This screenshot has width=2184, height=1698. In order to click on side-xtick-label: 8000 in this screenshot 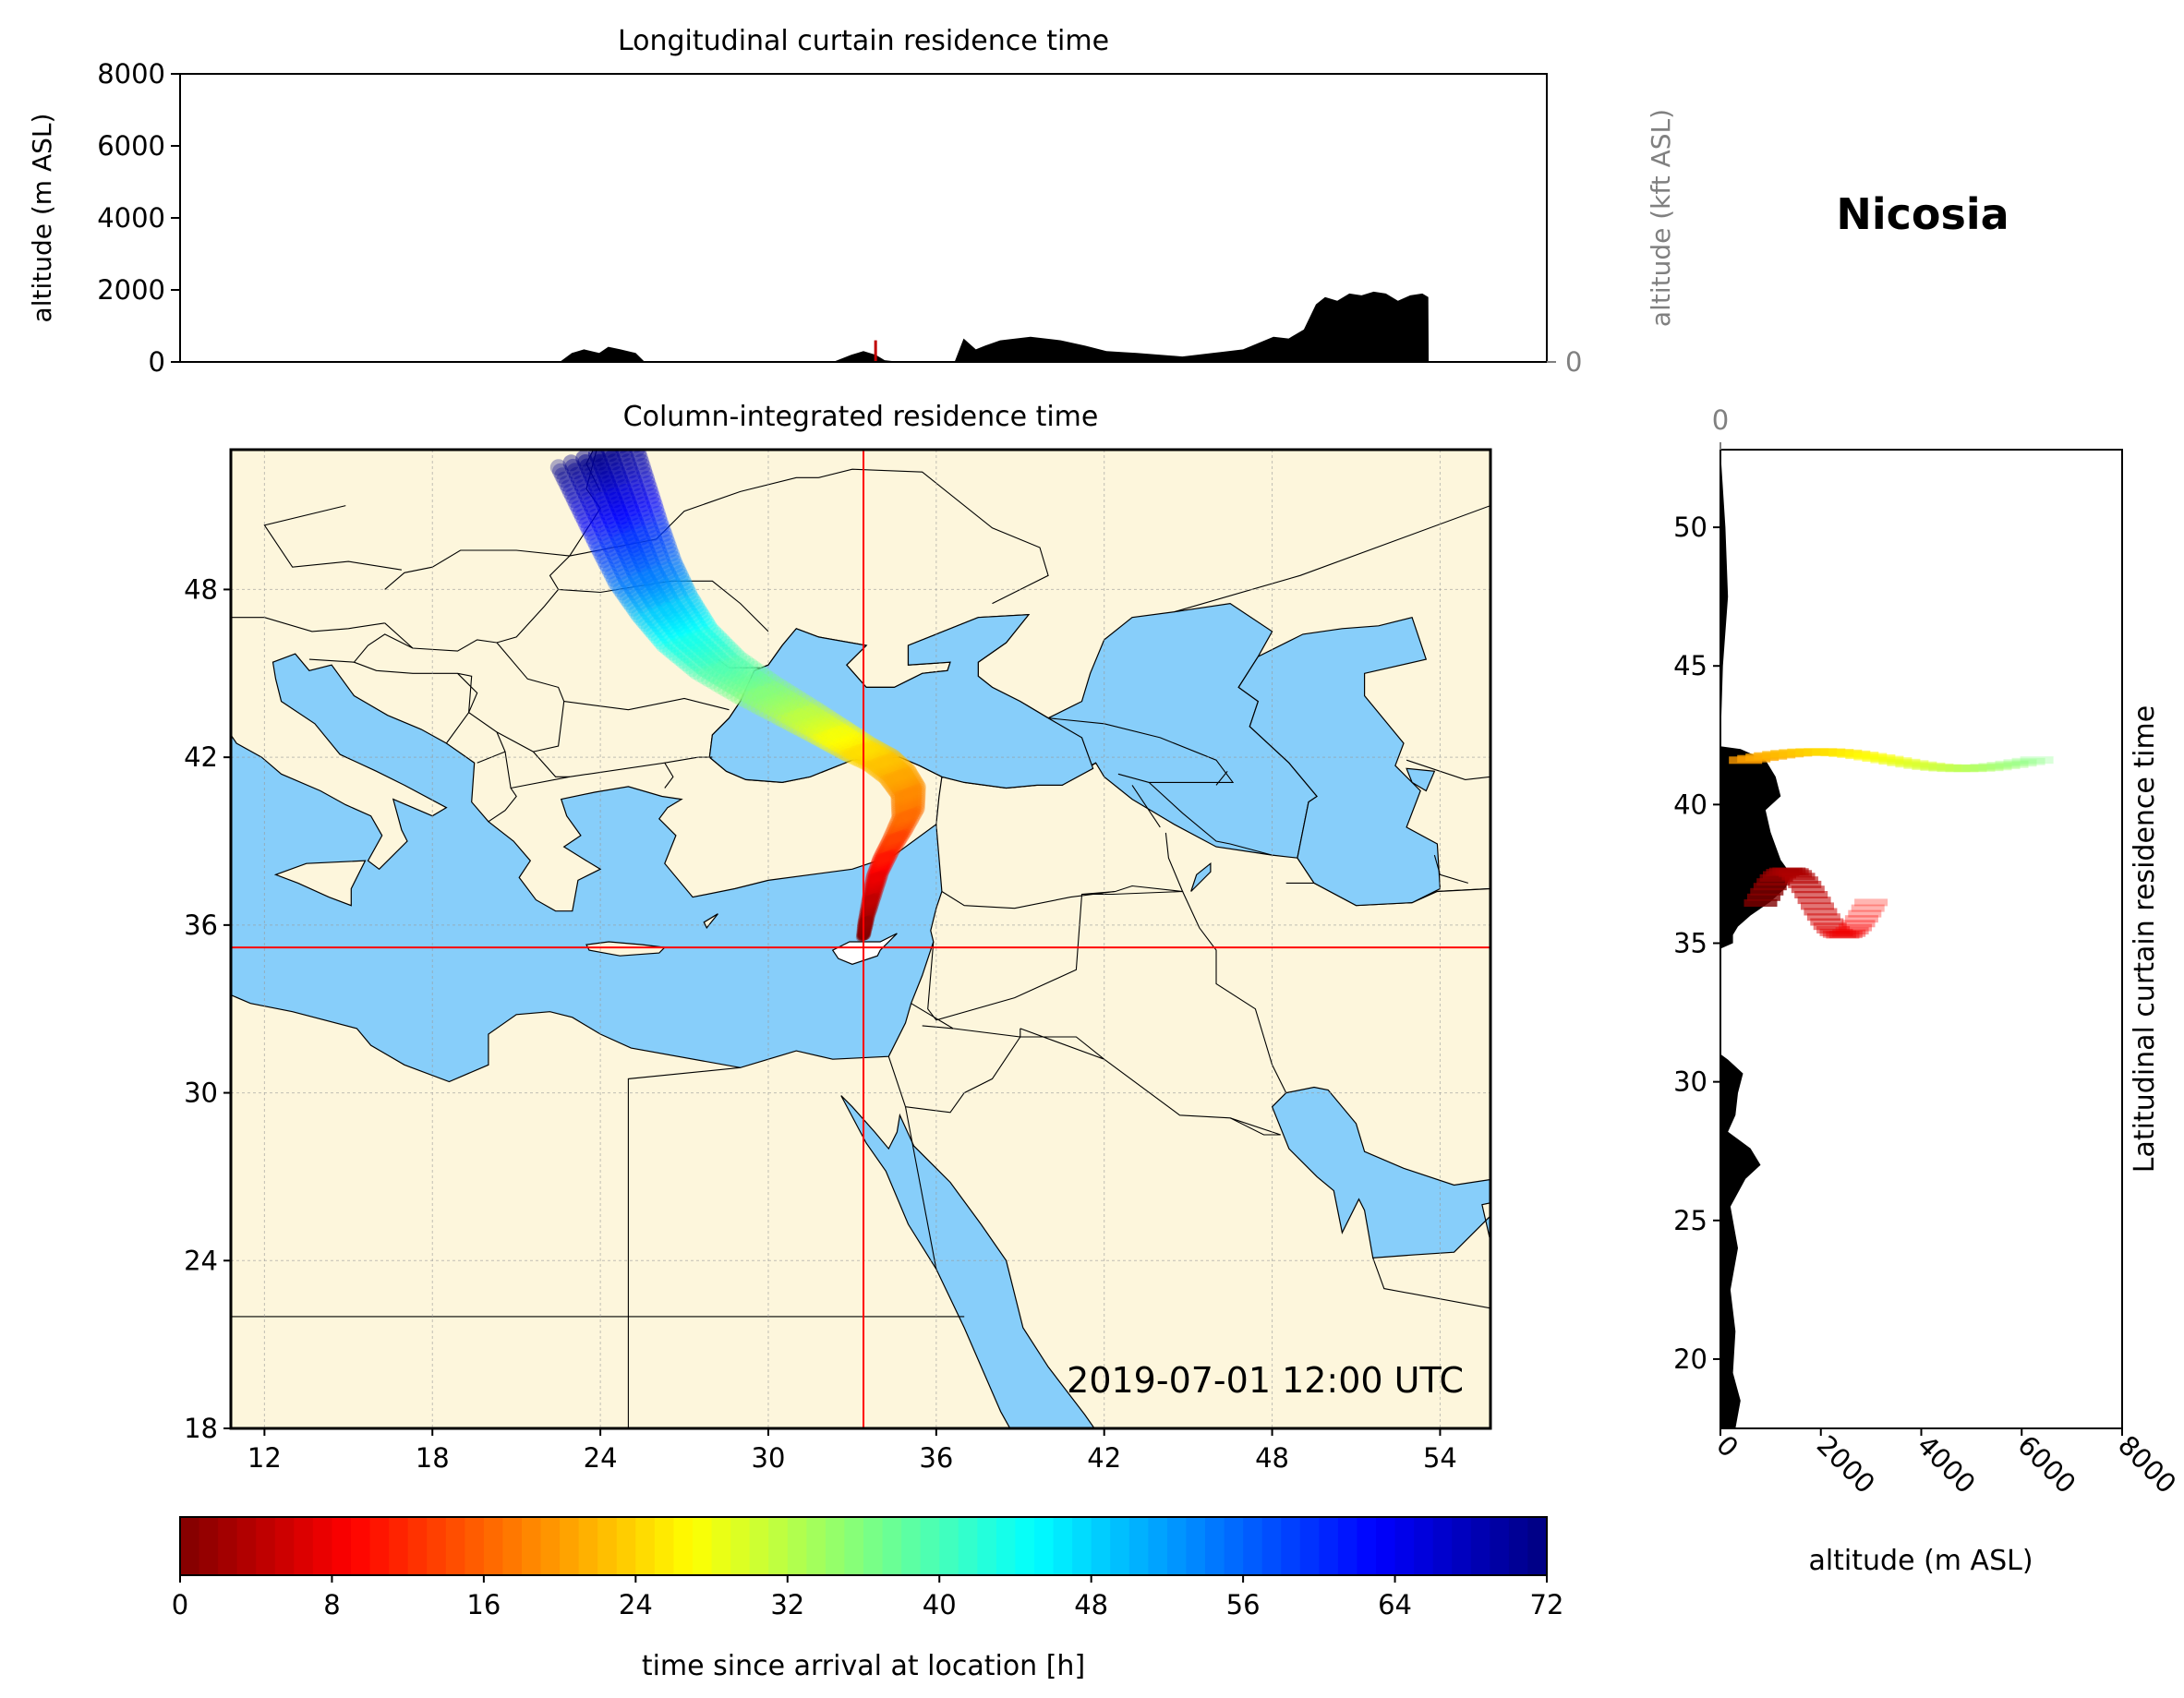, I will do `click(2147, 1464)`.